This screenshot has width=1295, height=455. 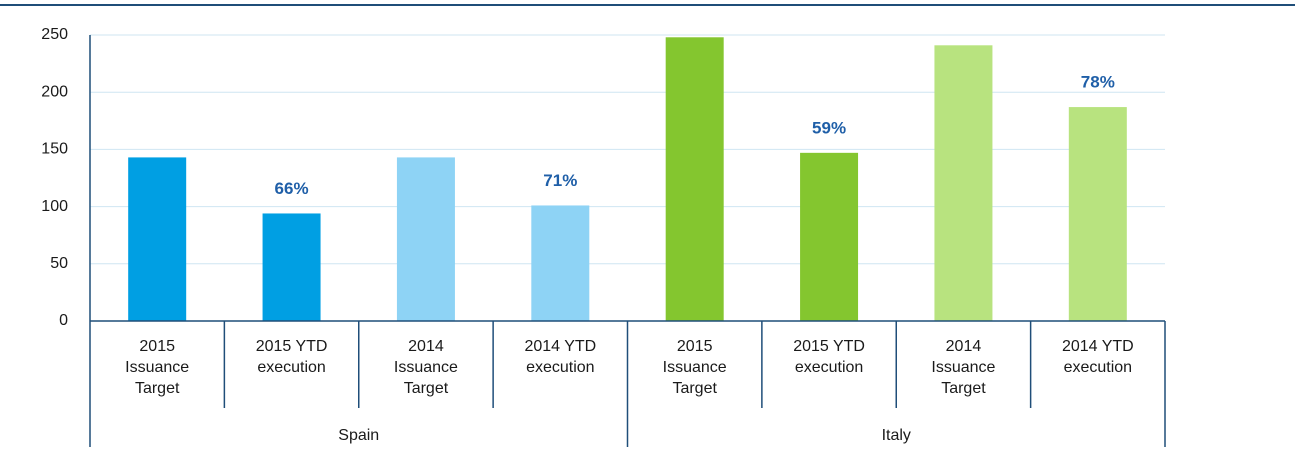 I want to click on y-tick-label: 150, so click(x=54, y=149).